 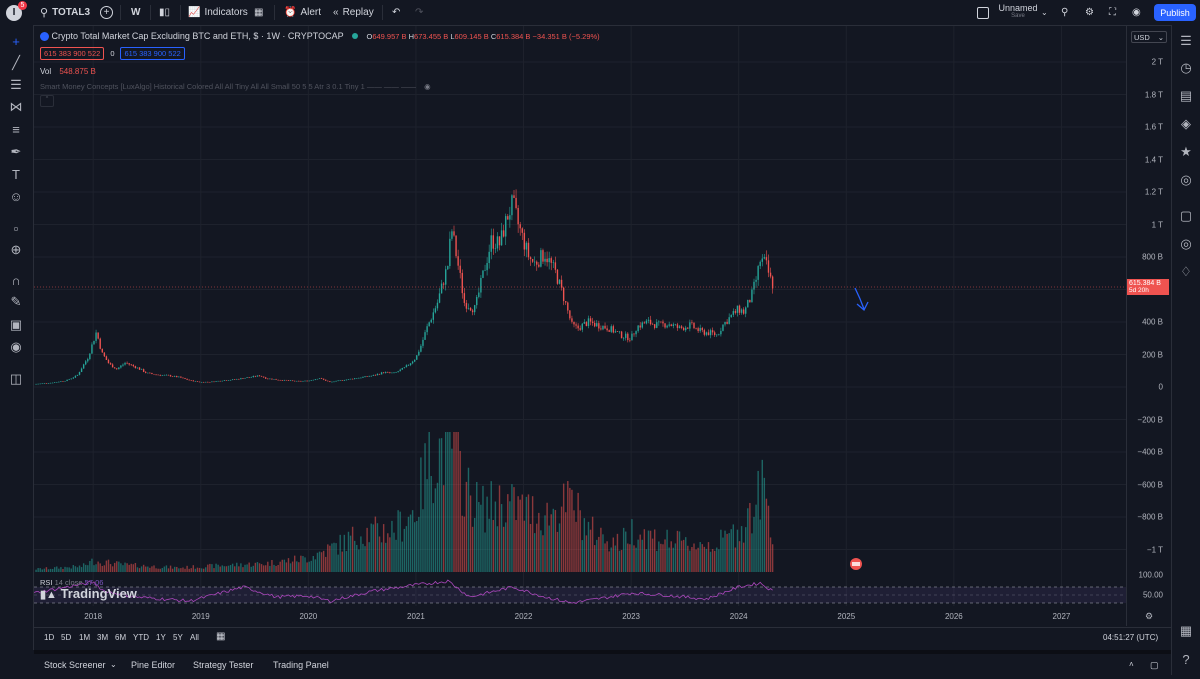 I want to click on timeframe-5d: 5D, so click(x=66, y=637).